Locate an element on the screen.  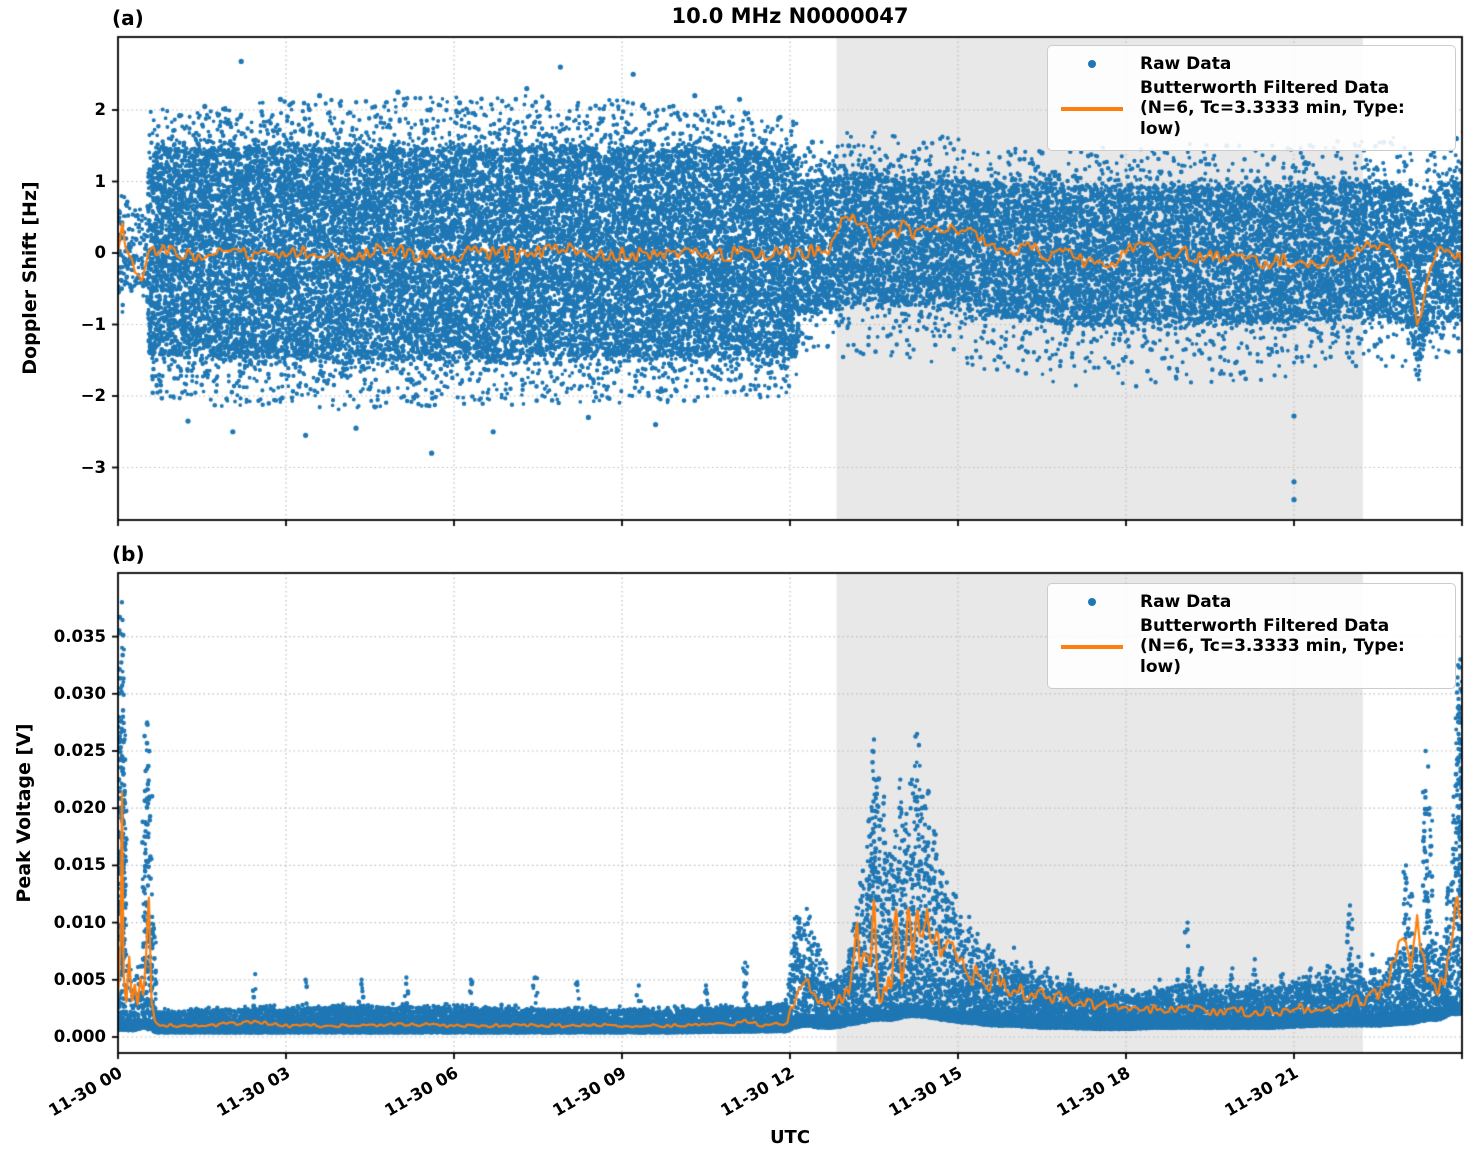
panel-a-label: (a) is located at coordinates (128, 18).